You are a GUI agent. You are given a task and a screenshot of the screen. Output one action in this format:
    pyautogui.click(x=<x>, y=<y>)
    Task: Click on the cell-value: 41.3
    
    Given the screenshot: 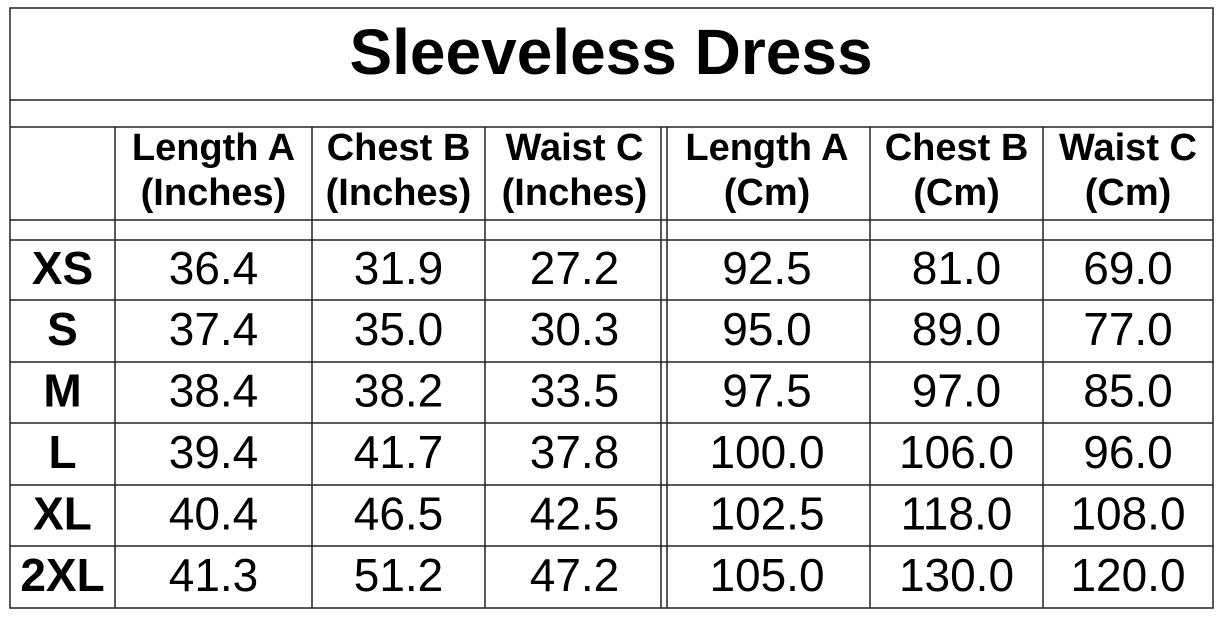 What is the action you would take?
    pyautogui.click(x=214, y=575)
    